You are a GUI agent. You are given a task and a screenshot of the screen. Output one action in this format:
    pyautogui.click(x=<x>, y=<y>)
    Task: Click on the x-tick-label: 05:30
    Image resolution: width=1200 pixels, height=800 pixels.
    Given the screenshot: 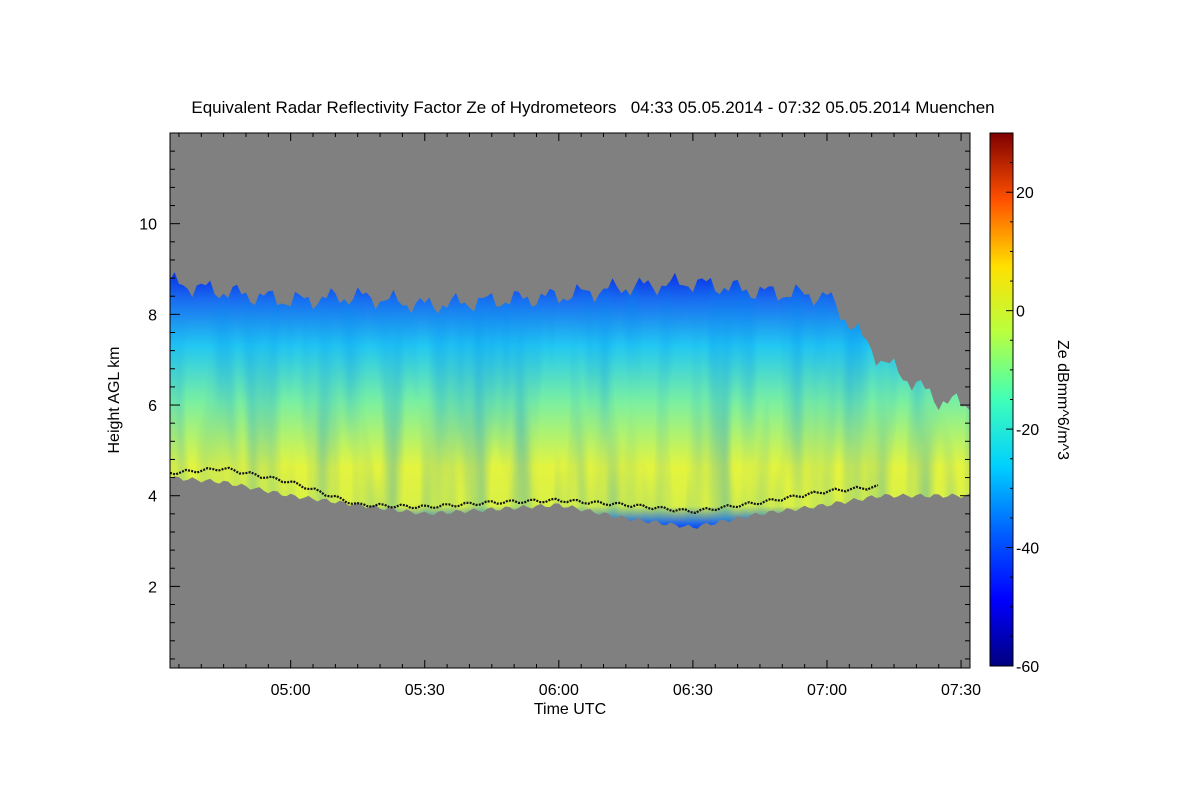 What is the action you would take?
    pyautogui.click(x=425, y=690)
    